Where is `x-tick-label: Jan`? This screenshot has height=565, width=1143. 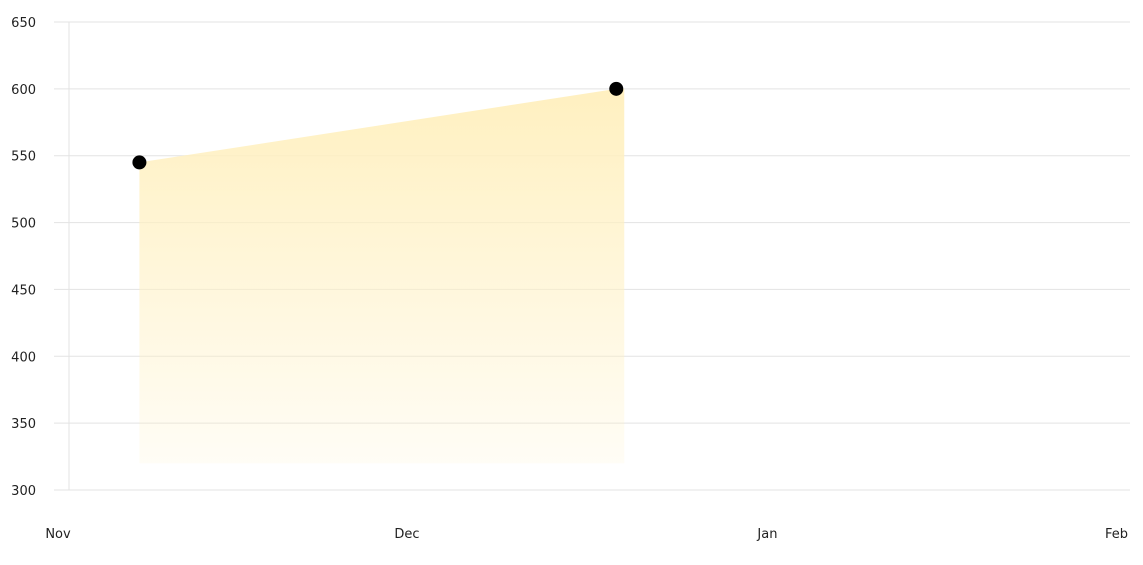 x-tick-label: Jan is located at coordinates (766, 534).